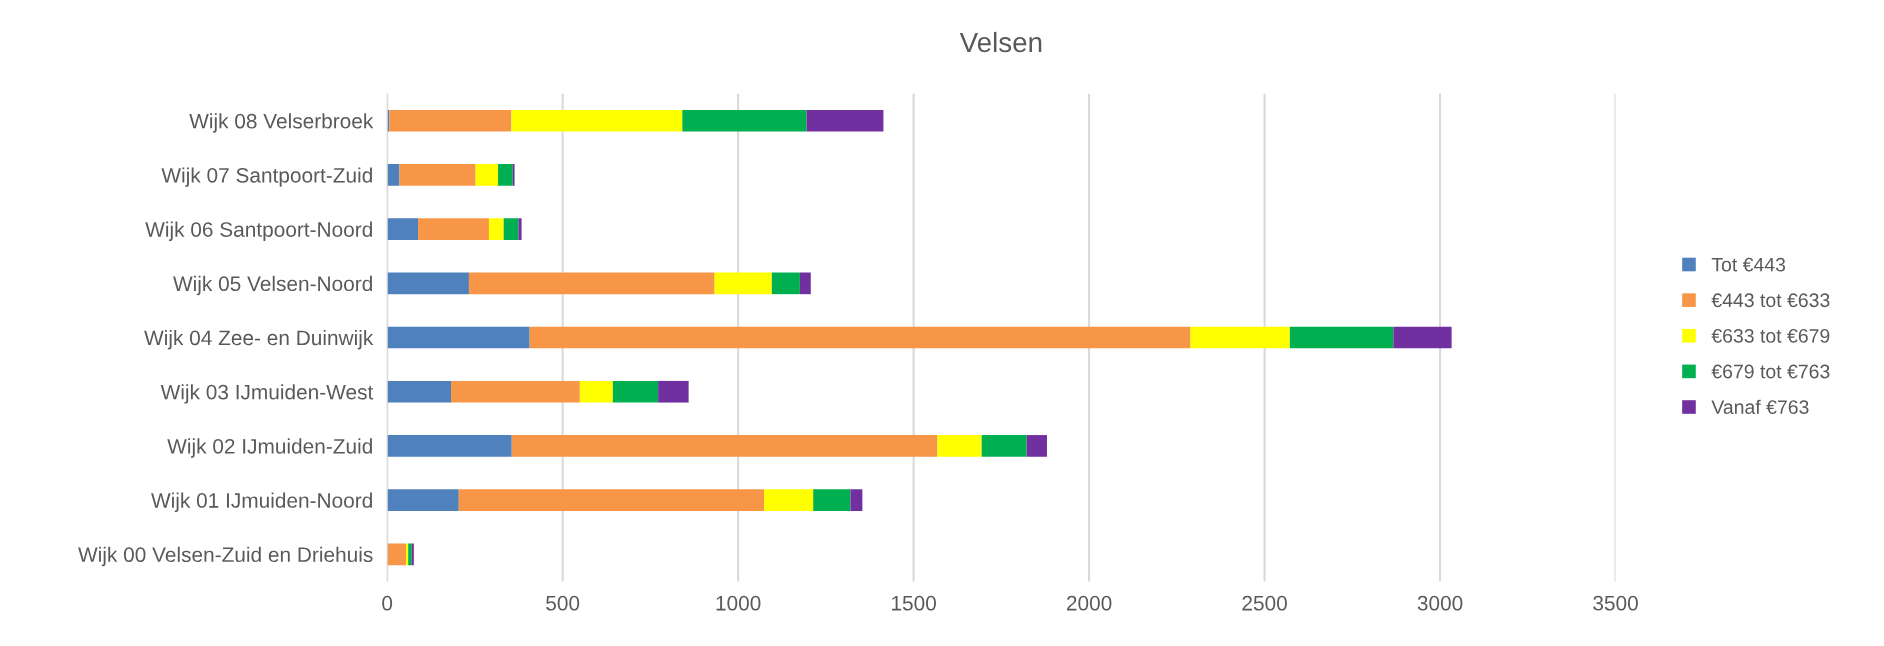 This screenshot has width=1884, height=646. Describe the element at coordinates (266, 177) in the screenshot. I see `y-tick-label: Wijk 07 Santpoort-Zuid` at that location.